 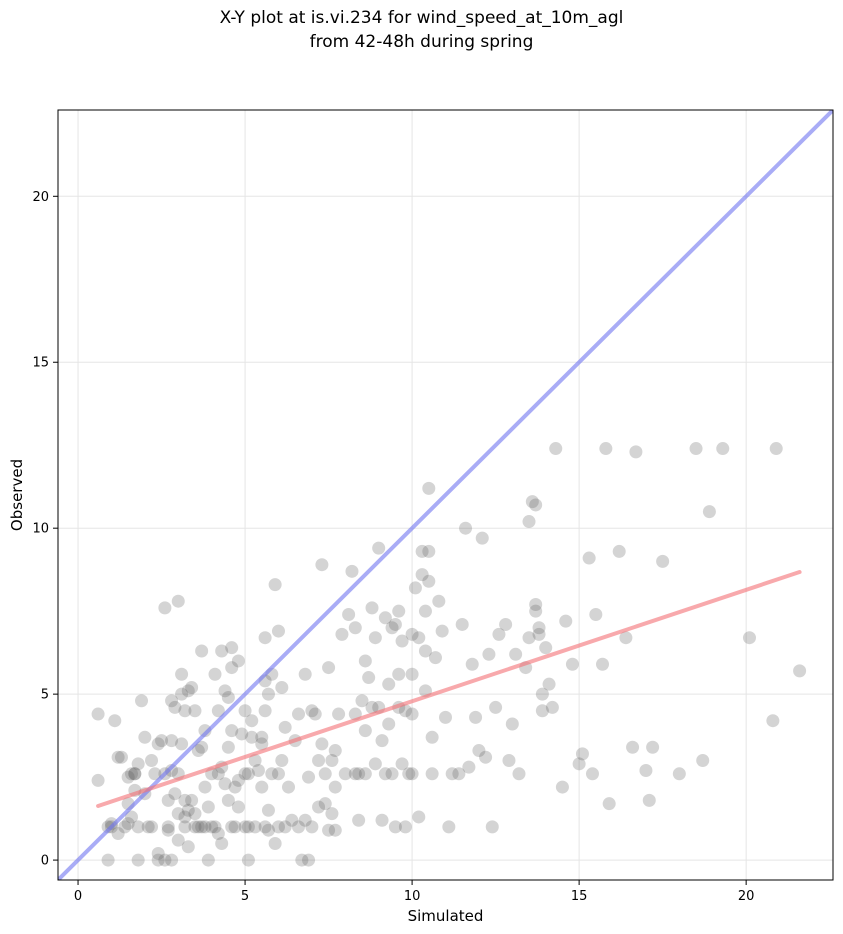 What do you see at coordinates (40, 197) in the screenshot?
I see `y-tick-label: 20` at bounding box center [40, 197].